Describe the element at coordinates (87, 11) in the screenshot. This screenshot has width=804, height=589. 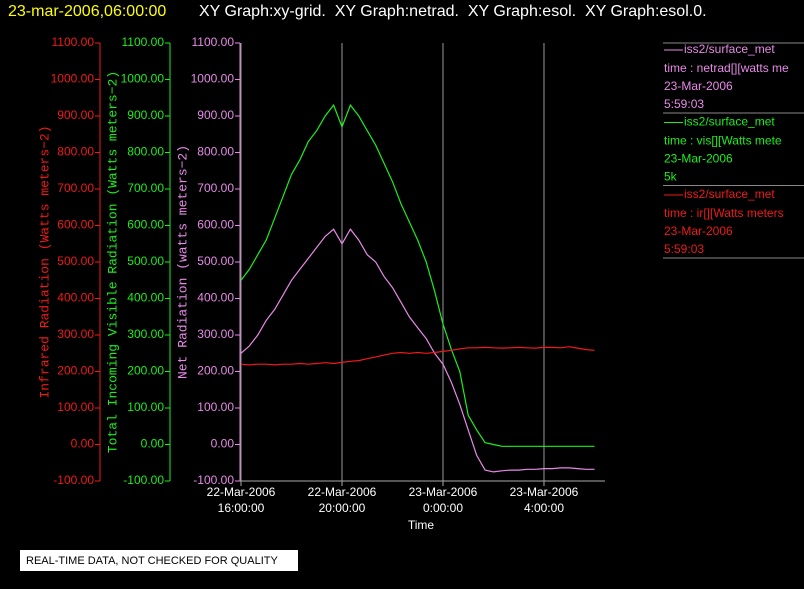
I see `chart-title: 23-mar-2006,06:00:00` at that location.